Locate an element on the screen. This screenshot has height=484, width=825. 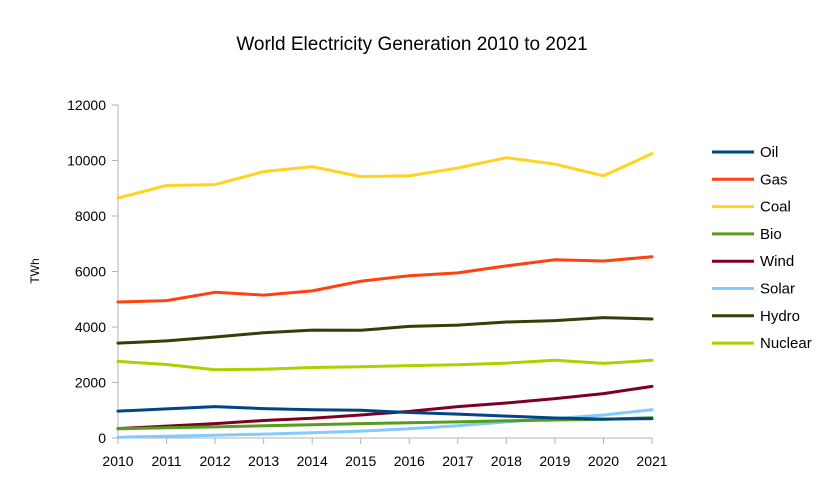
legend-label-hydro: Hydro is located at coordinates (780, 316).